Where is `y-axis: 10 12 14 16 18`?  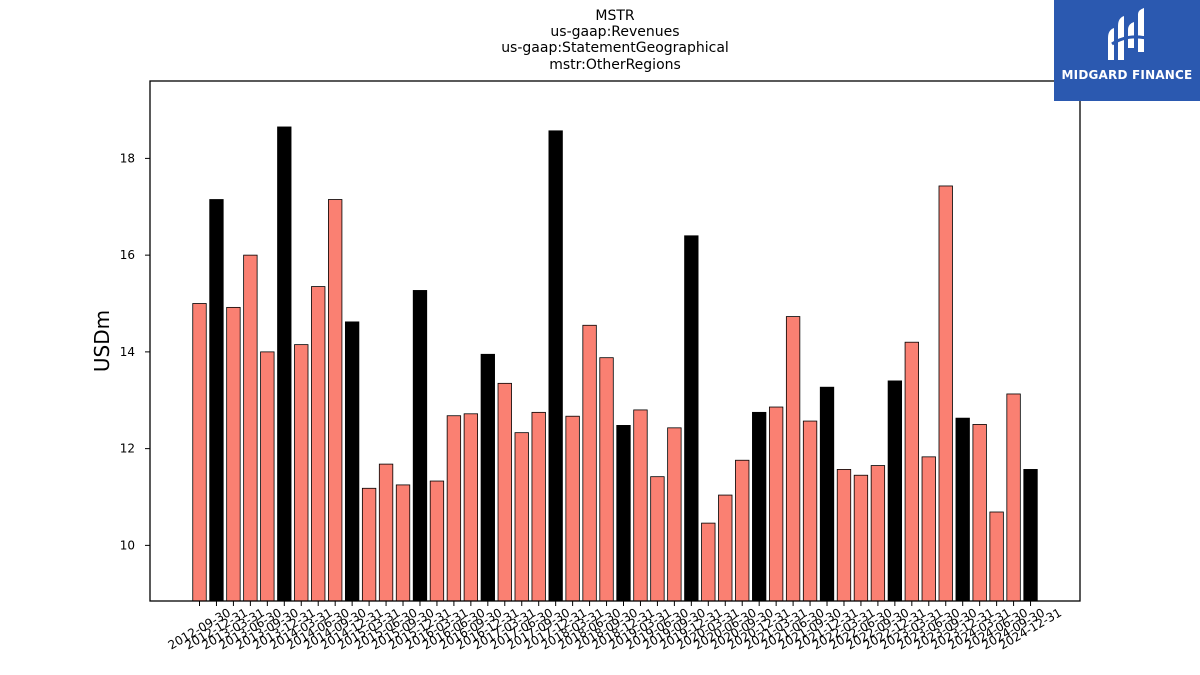
y-axis: 10 12 14 16 18 is located at coordinates (135, 351).